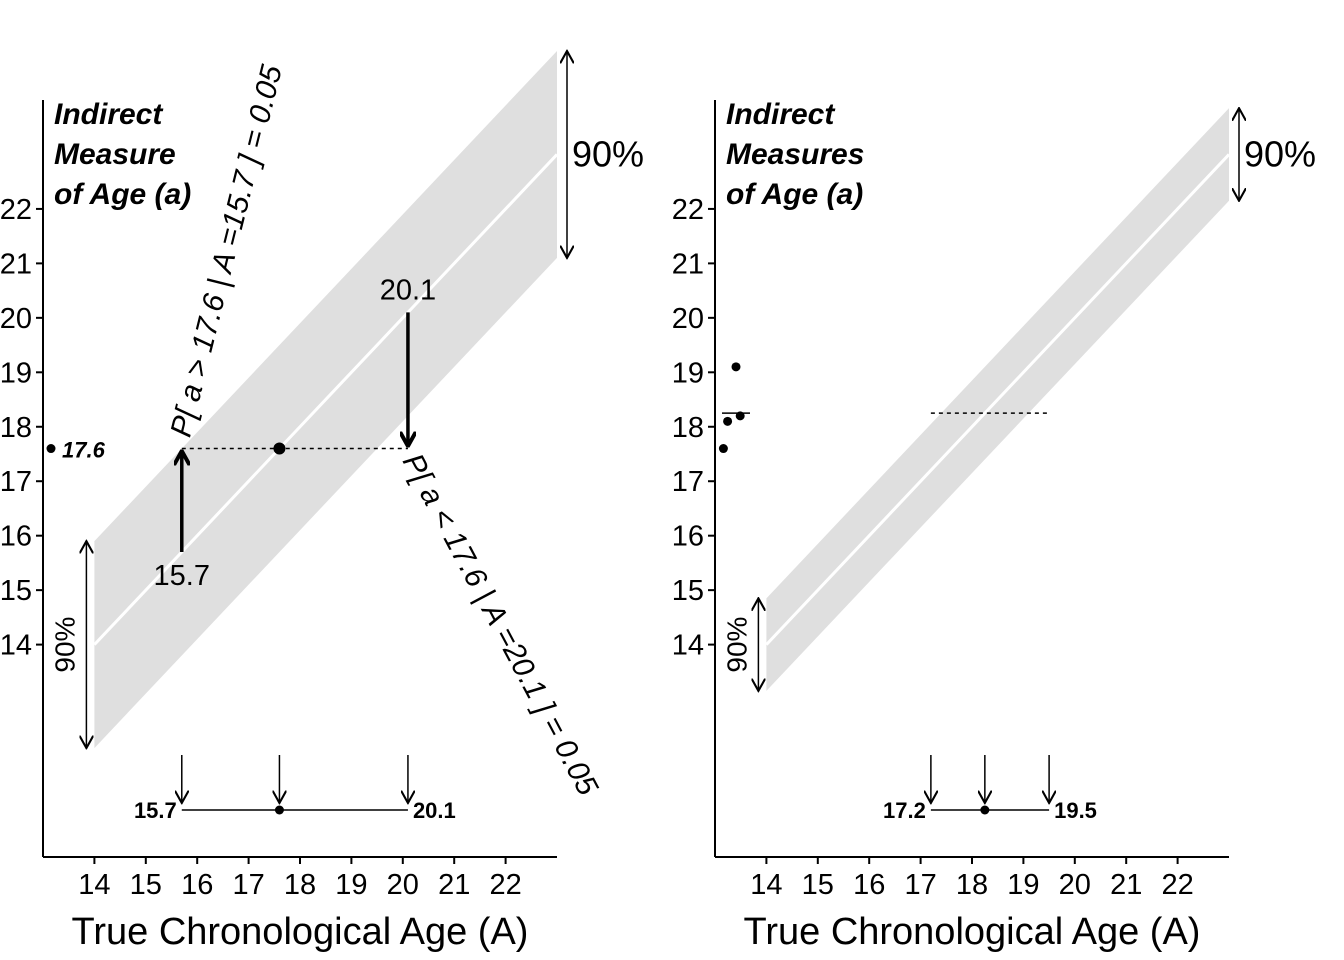 This screenshot has height=960, width=1344. Describe the element at coordinates (182, 576) in the screenshot. I see `lower-bound-label: 15.7` at that location.